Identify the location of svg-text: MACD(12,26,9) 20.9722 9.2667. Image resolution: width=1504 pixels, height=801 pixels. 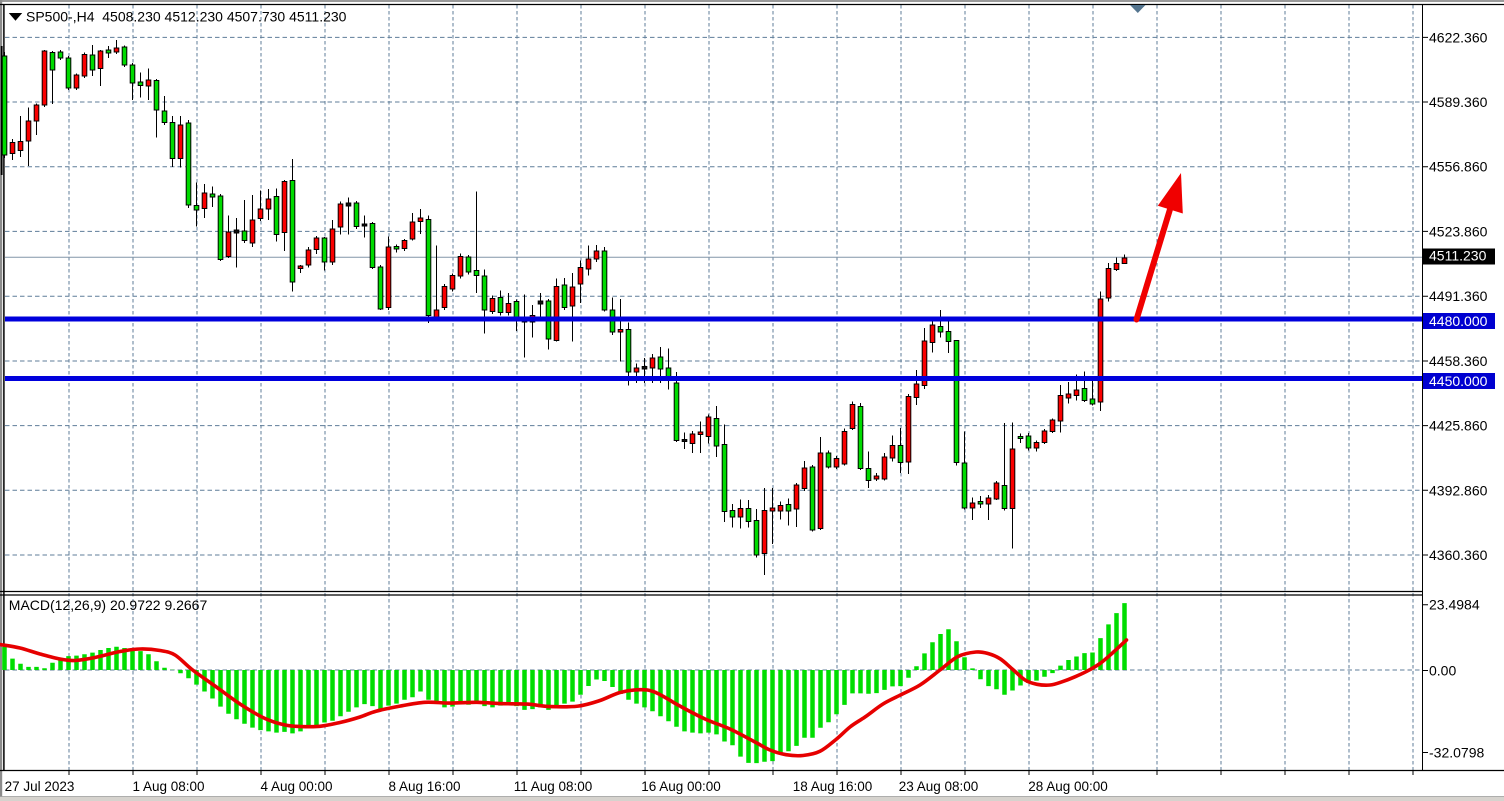
(108, 605).